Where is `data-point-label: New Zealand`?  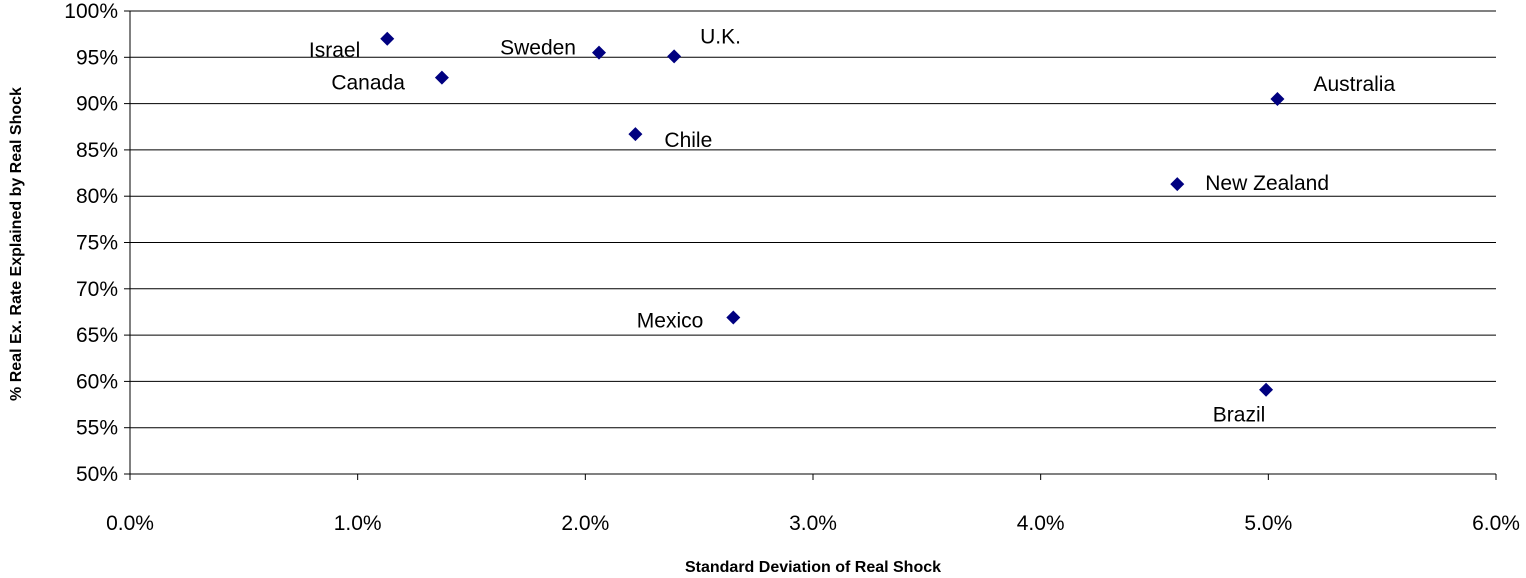 data-point-label: New Zealand is located at coordinates (1267, 183).